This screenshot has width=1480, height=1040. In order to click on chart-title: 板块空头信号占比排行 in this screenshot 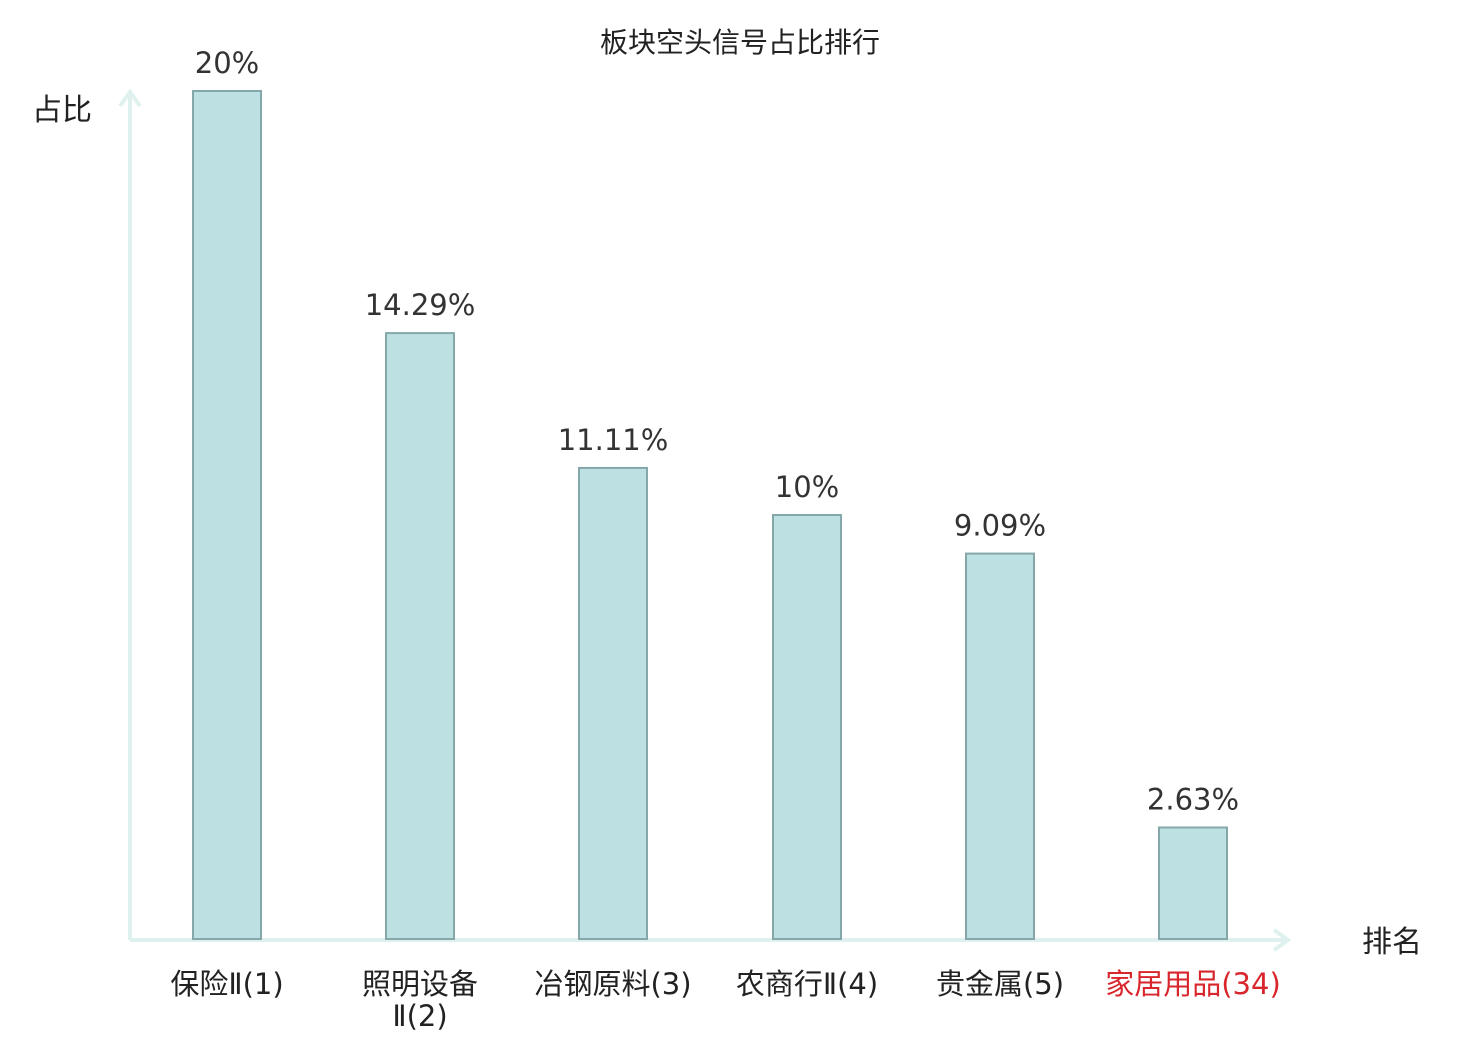, I will do `click(740, 42)`.